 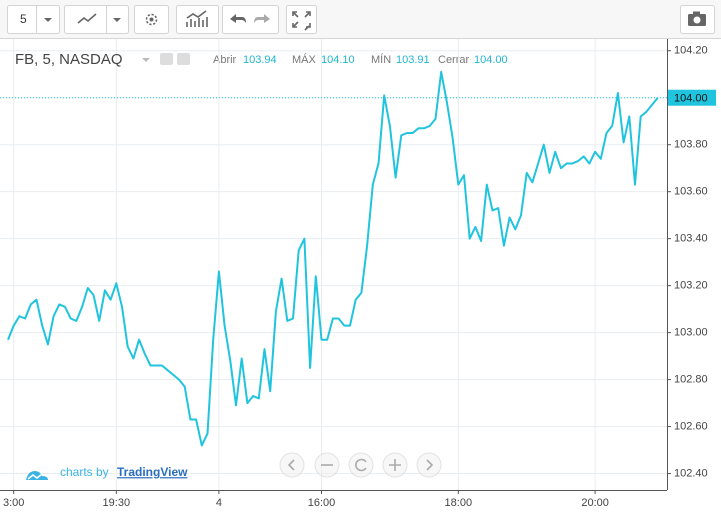 I want to click on x-tick-label: 16:00, so click(x=322, y=503).